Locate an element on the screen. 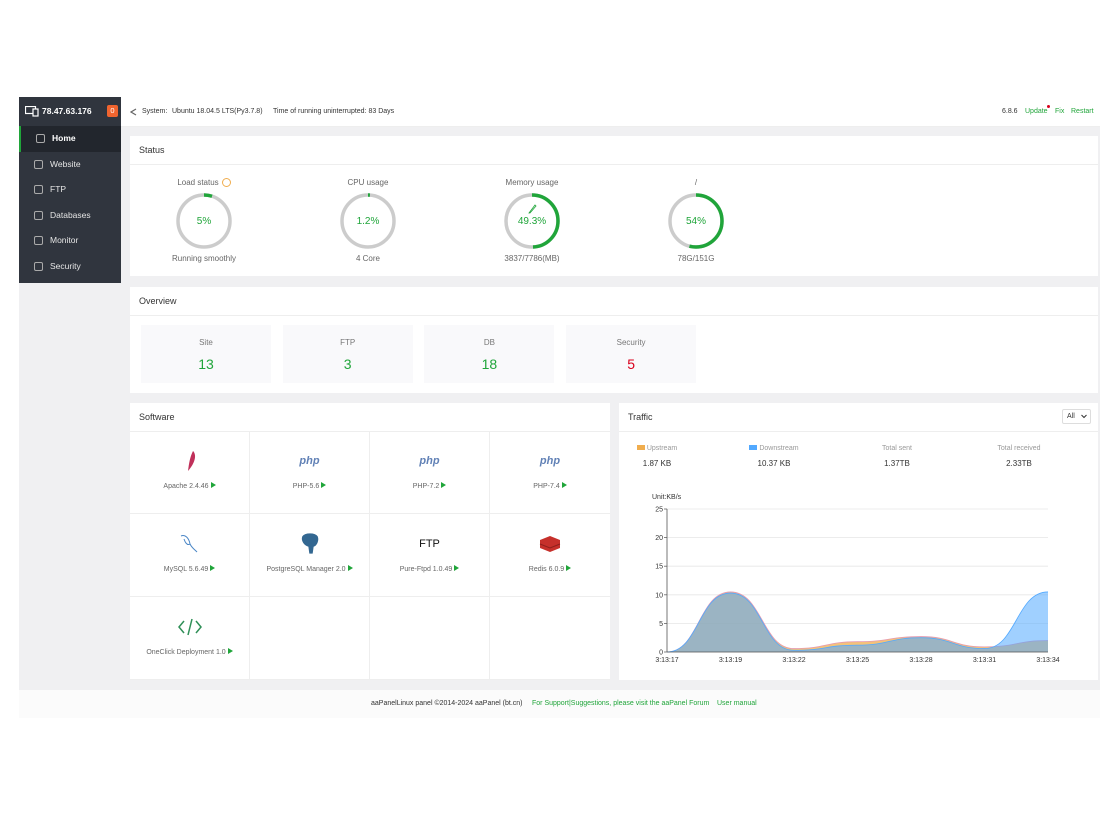  menu-item: Databases is located at coordinates (70, 216).